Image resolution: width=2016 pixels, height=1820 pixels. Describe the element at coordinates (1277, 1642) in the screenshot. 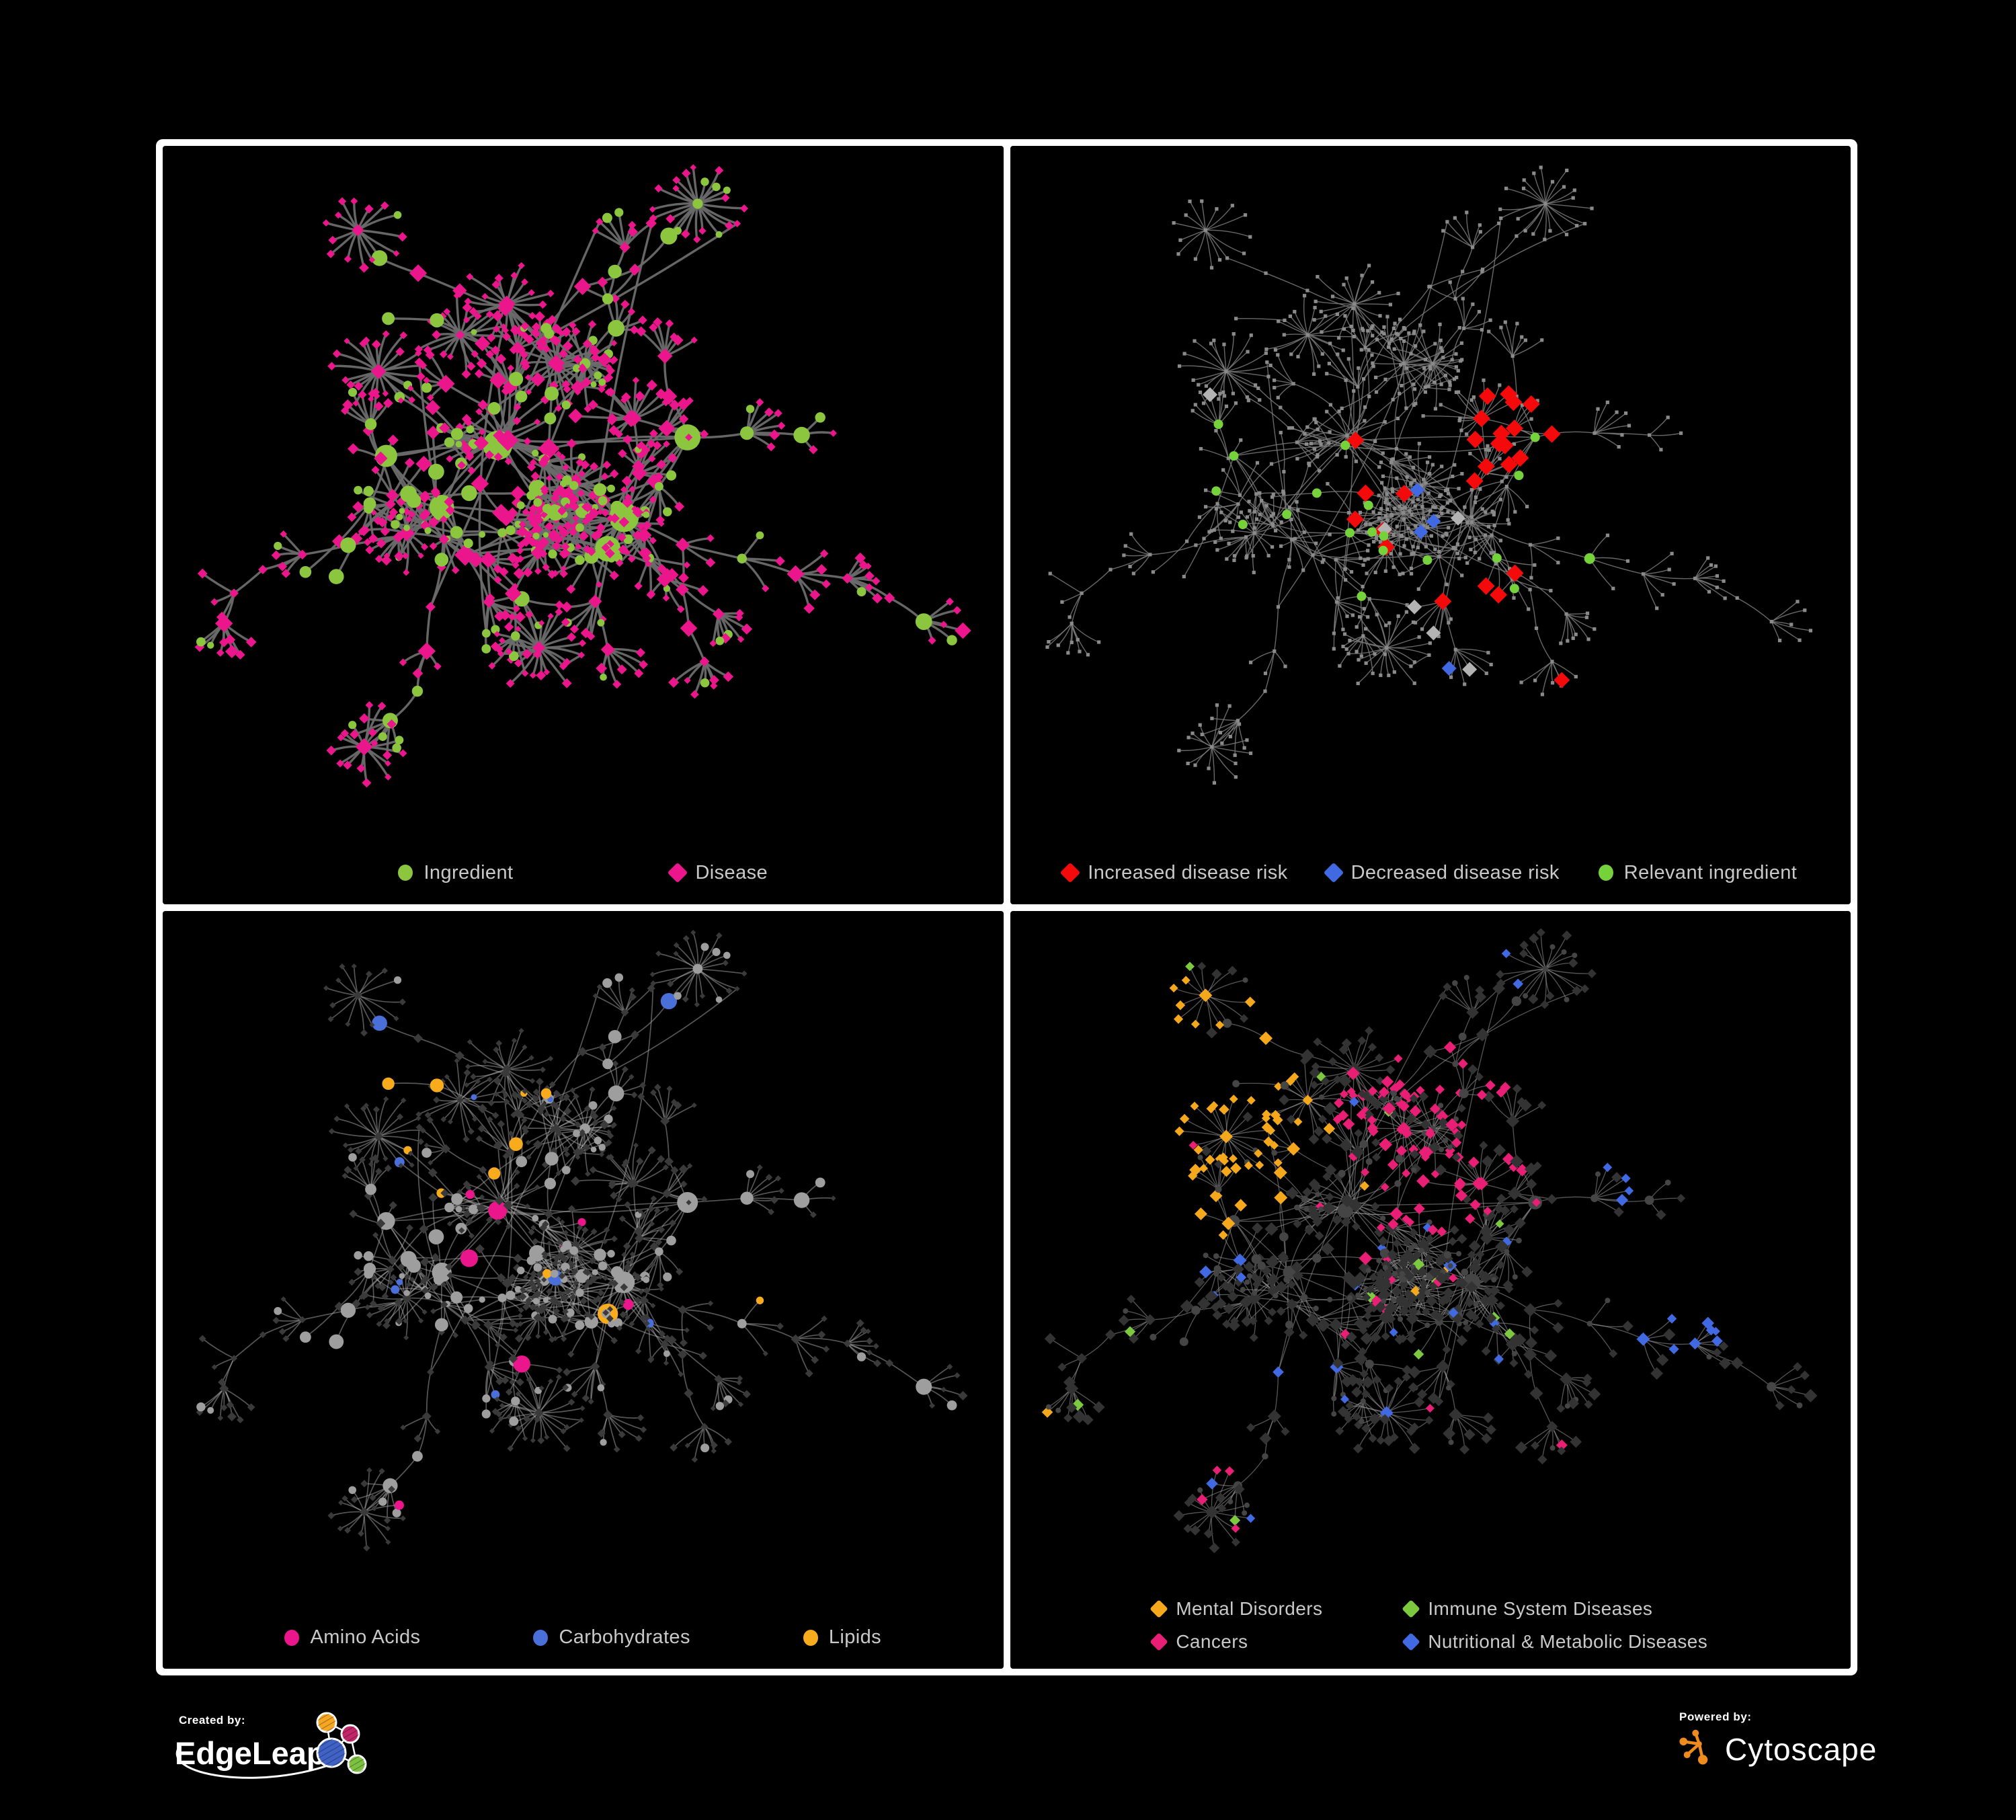

I see `legend-item: Cancers` at that location.